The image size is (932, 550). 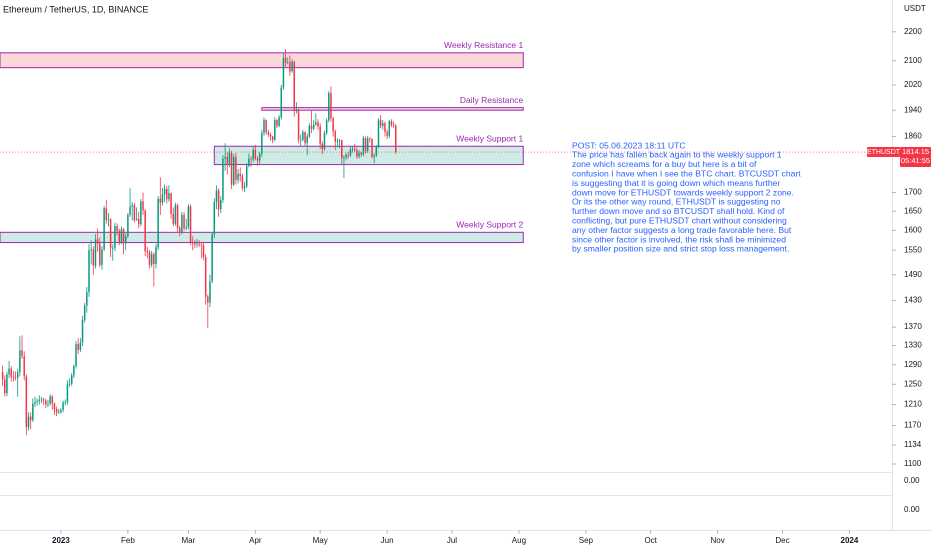 I want to click on chart-title: Ethereum / TetherUS, 1D, BINANCE, so click(x=75, y=9).